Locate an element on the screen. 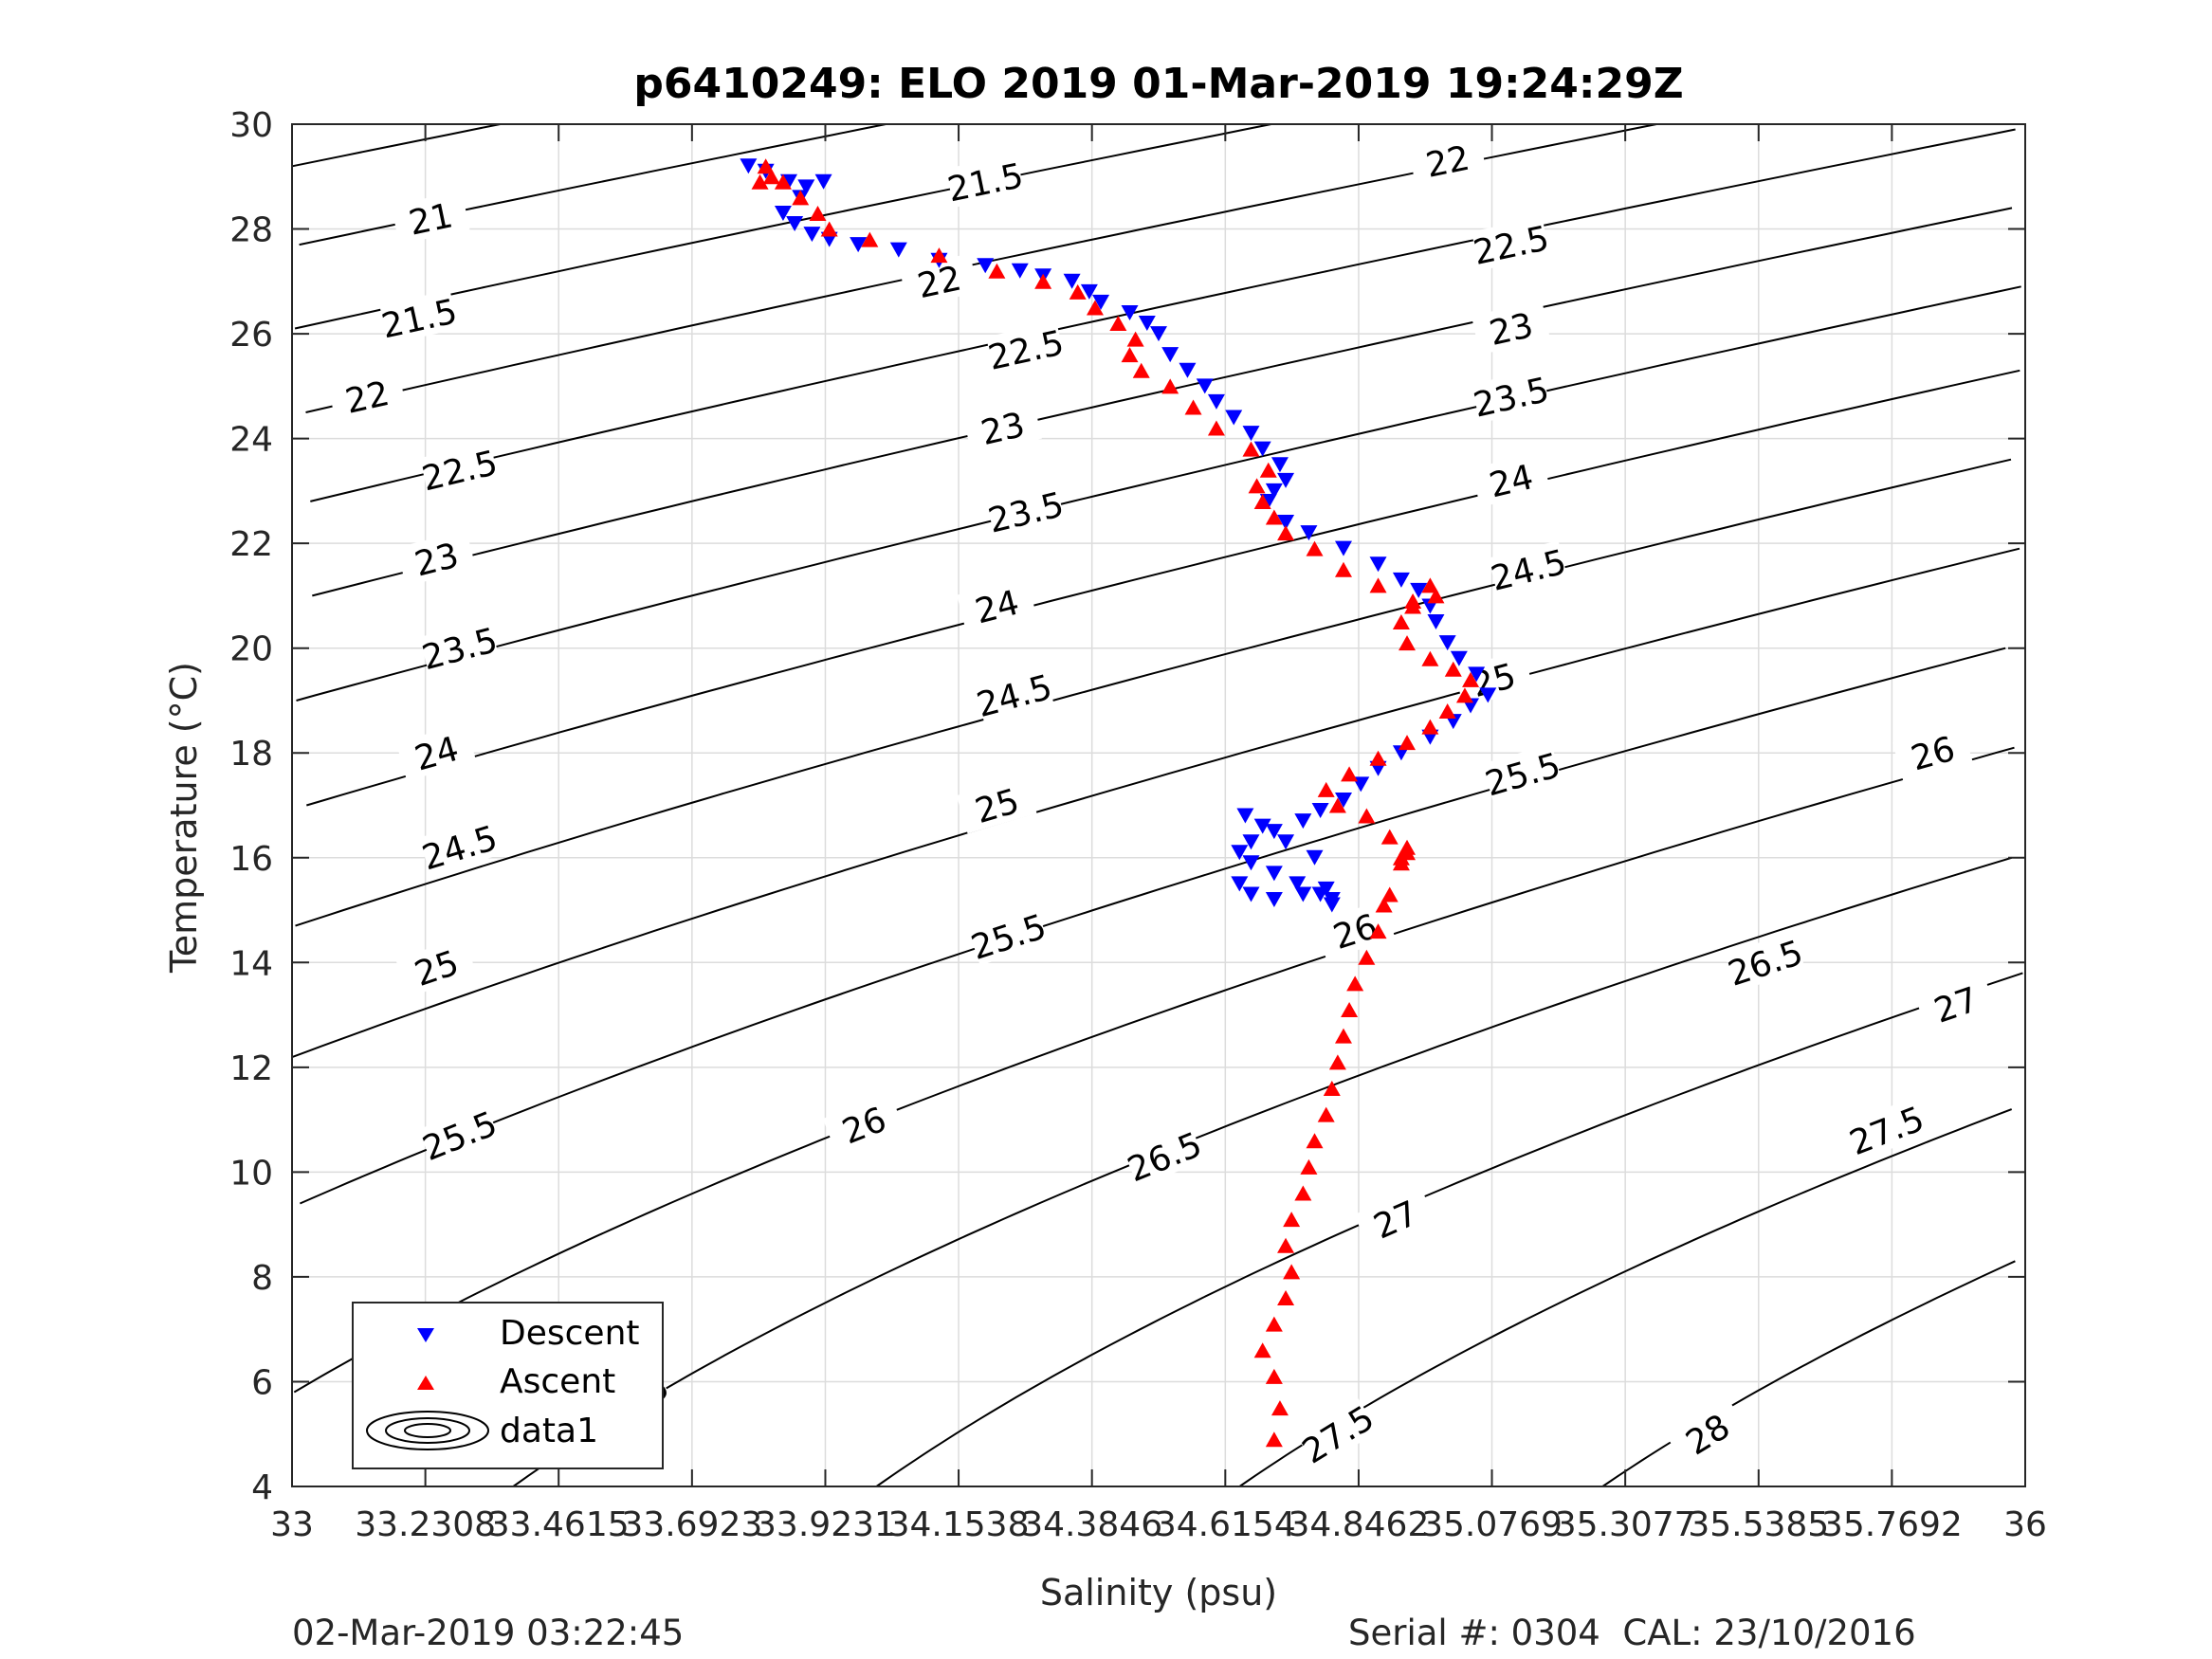 This screenshot has width=2212, height=1659. y-tick-label: 22 is located at coordinates (251, 544).